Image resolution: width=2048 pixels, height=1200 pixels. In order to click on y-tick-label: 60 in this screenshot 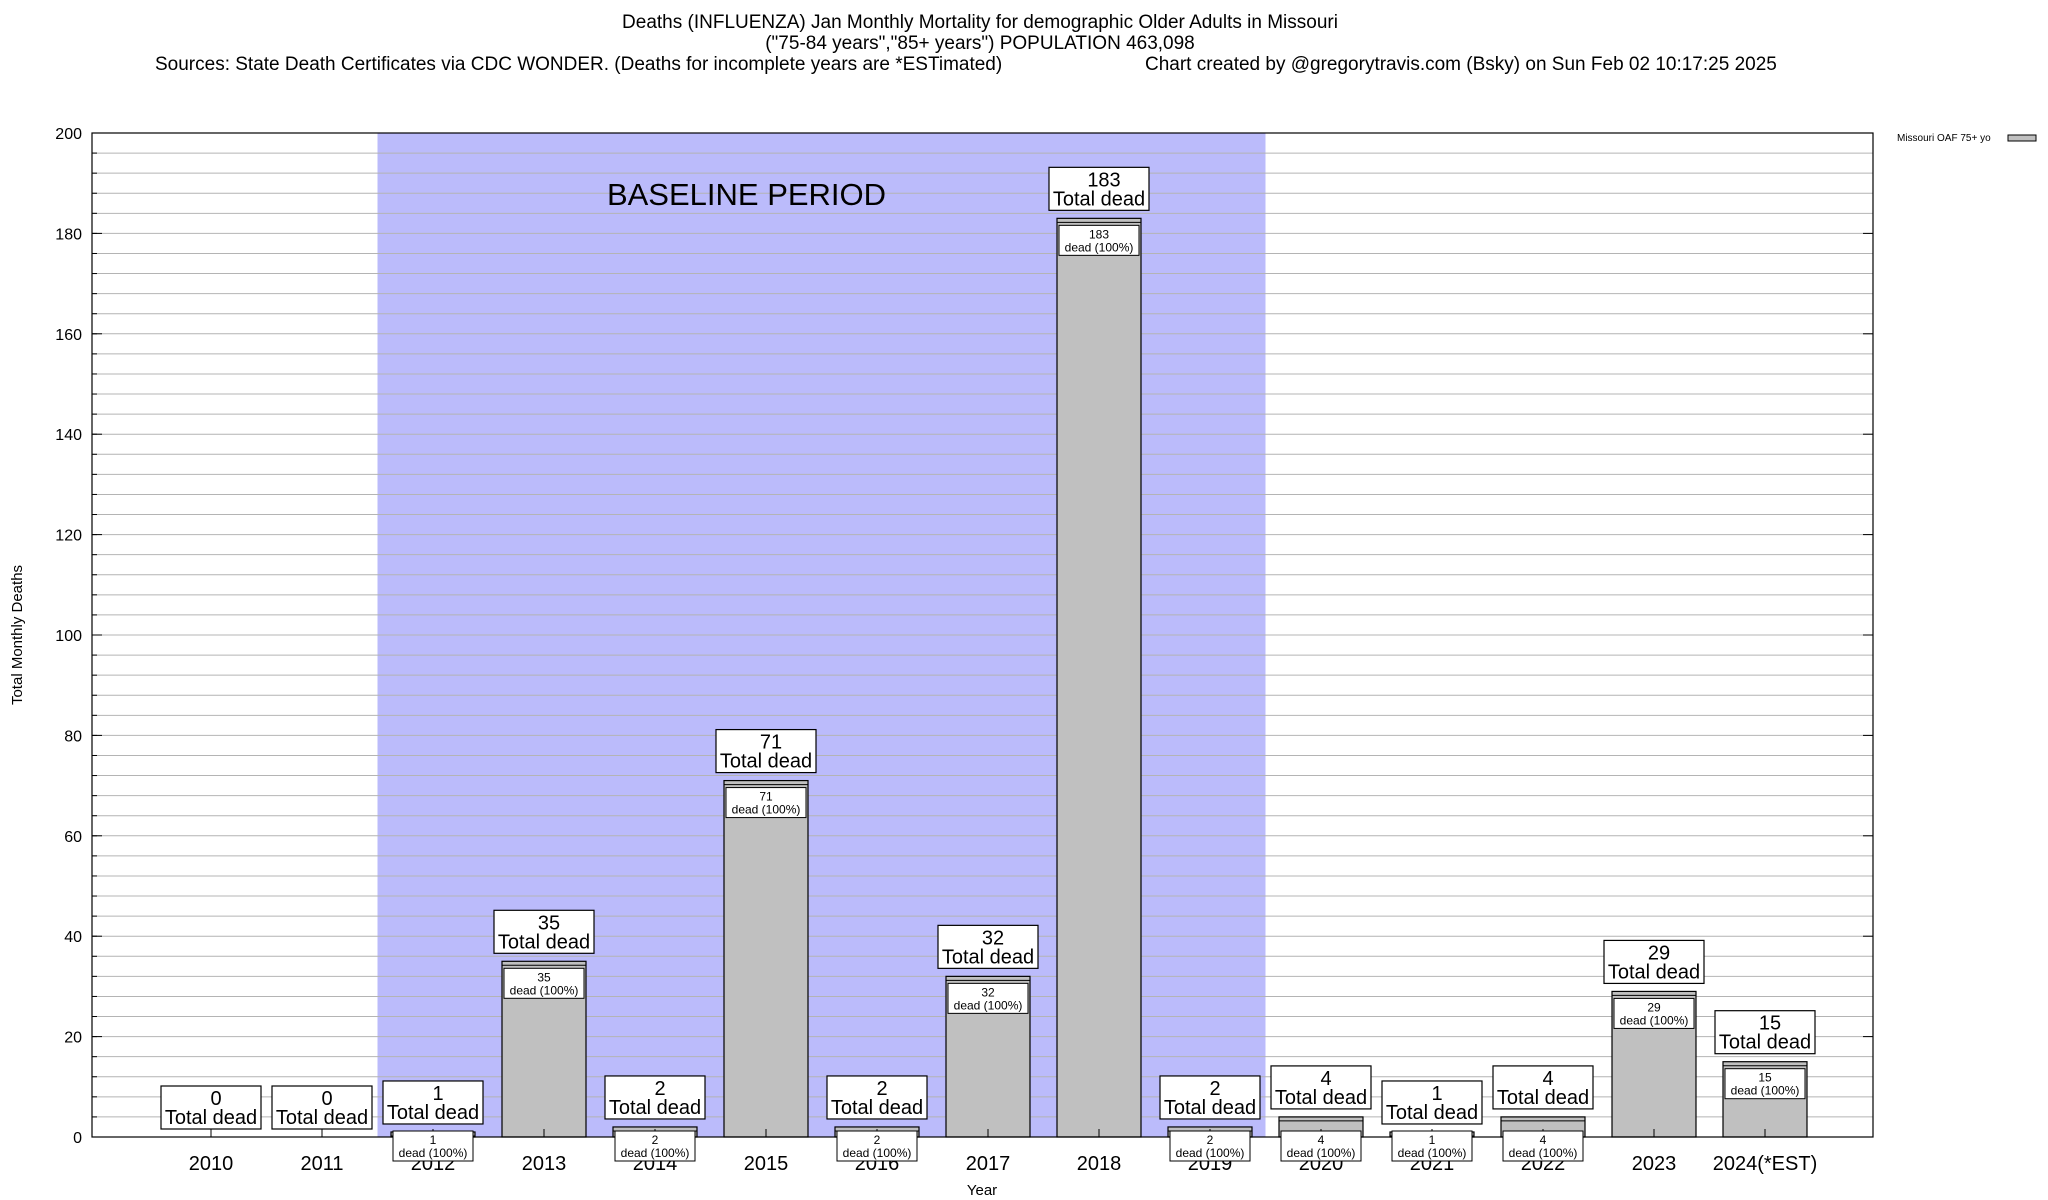, I will do `click(73, 837)`.